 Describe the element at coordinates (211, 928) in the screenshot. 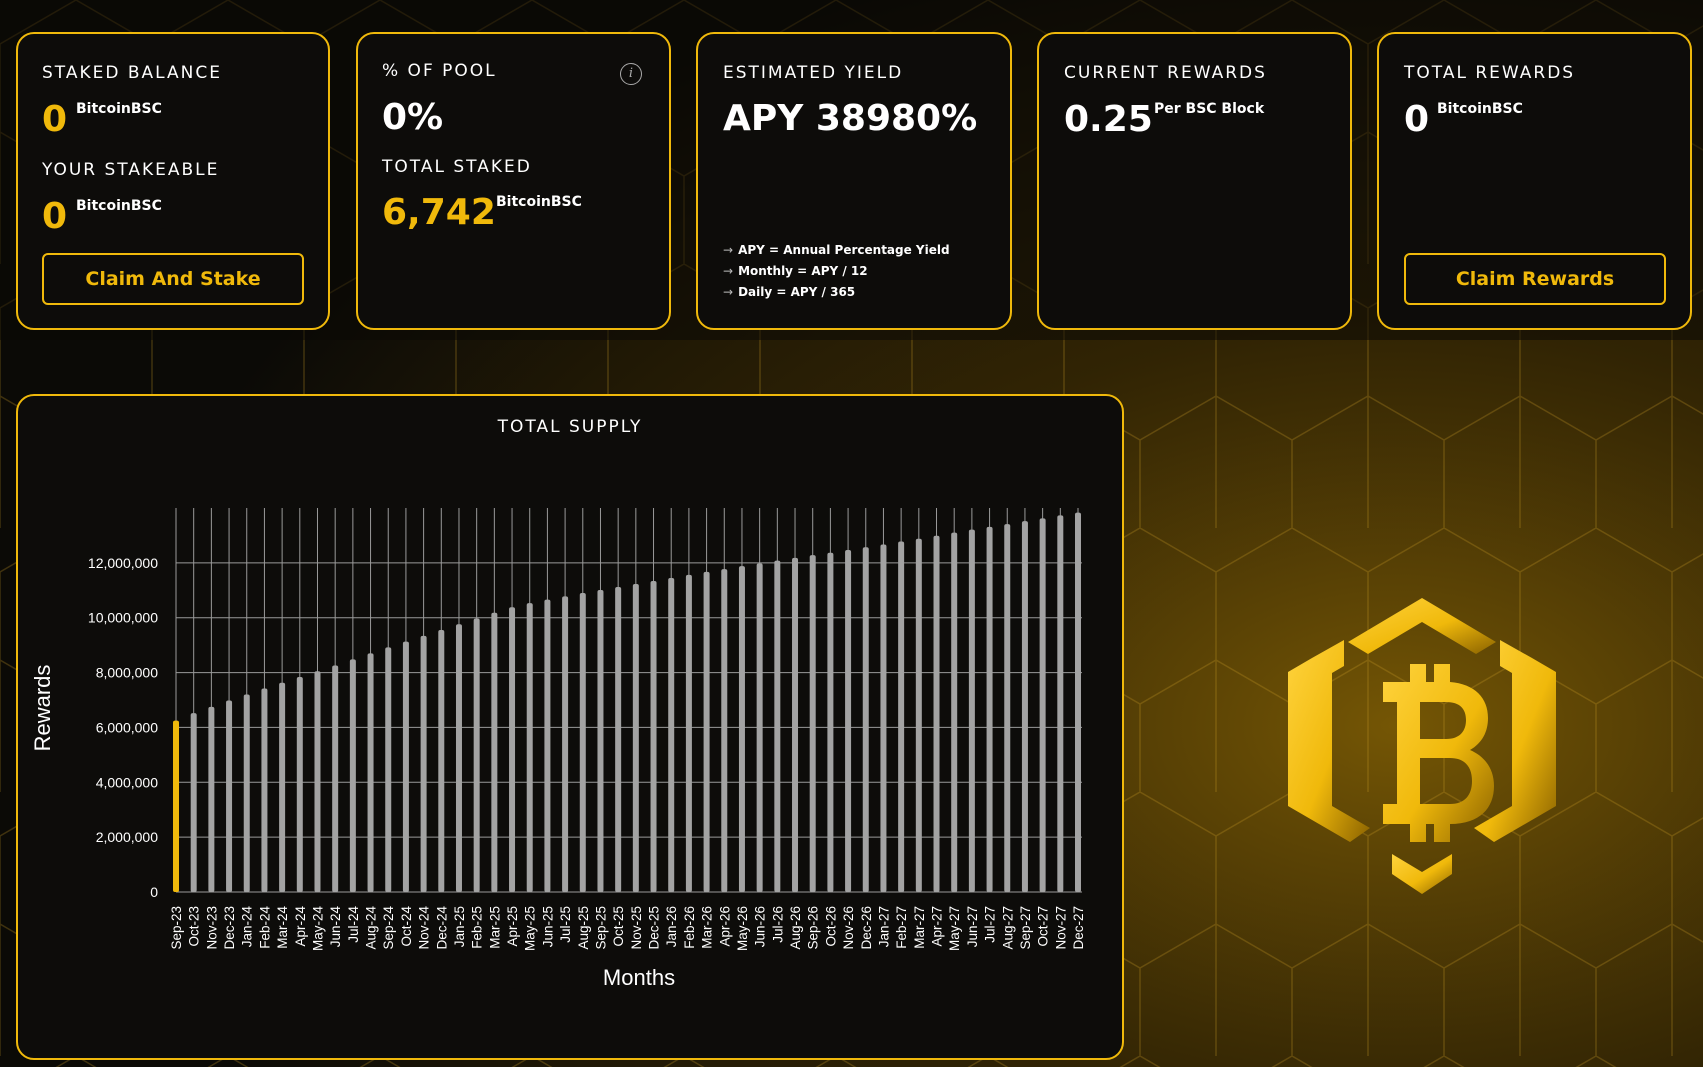

I see `x-tick-label: Nov-23` at that location.